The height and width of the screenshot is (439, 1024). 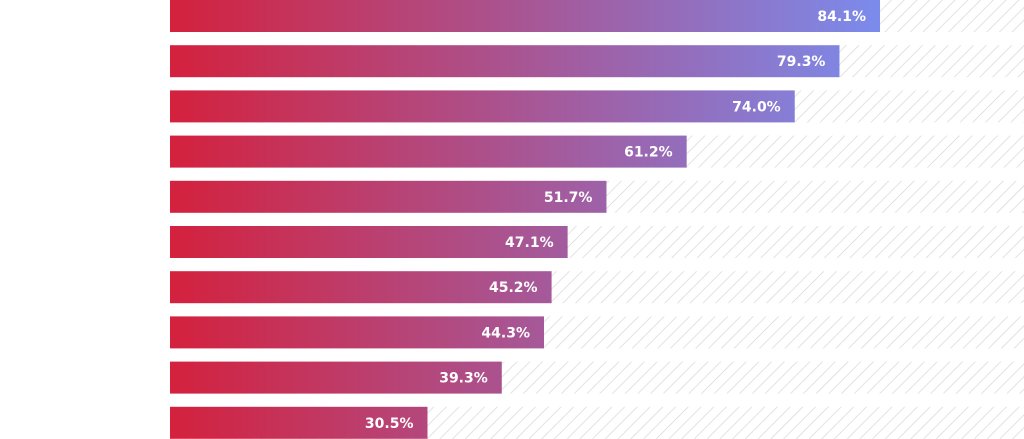 What do you see at coordinates (568, 198) in the screenshot?
I see `bar-value-label: 51.7%` at bounding box center [568, 198].